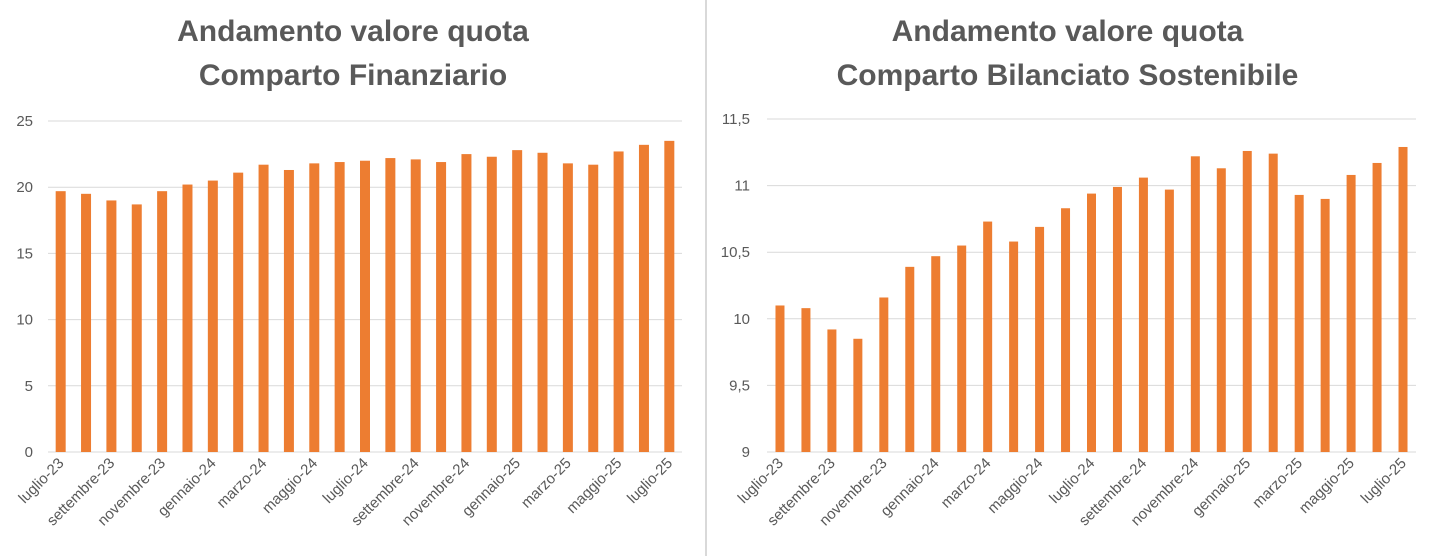 Image resolution: width=1429 pixels, height=556 pixels. What do you see at coordinates (24, 187) in the screenshot?
I see `y-tick-label: 20` at bounding box center [24, 187].